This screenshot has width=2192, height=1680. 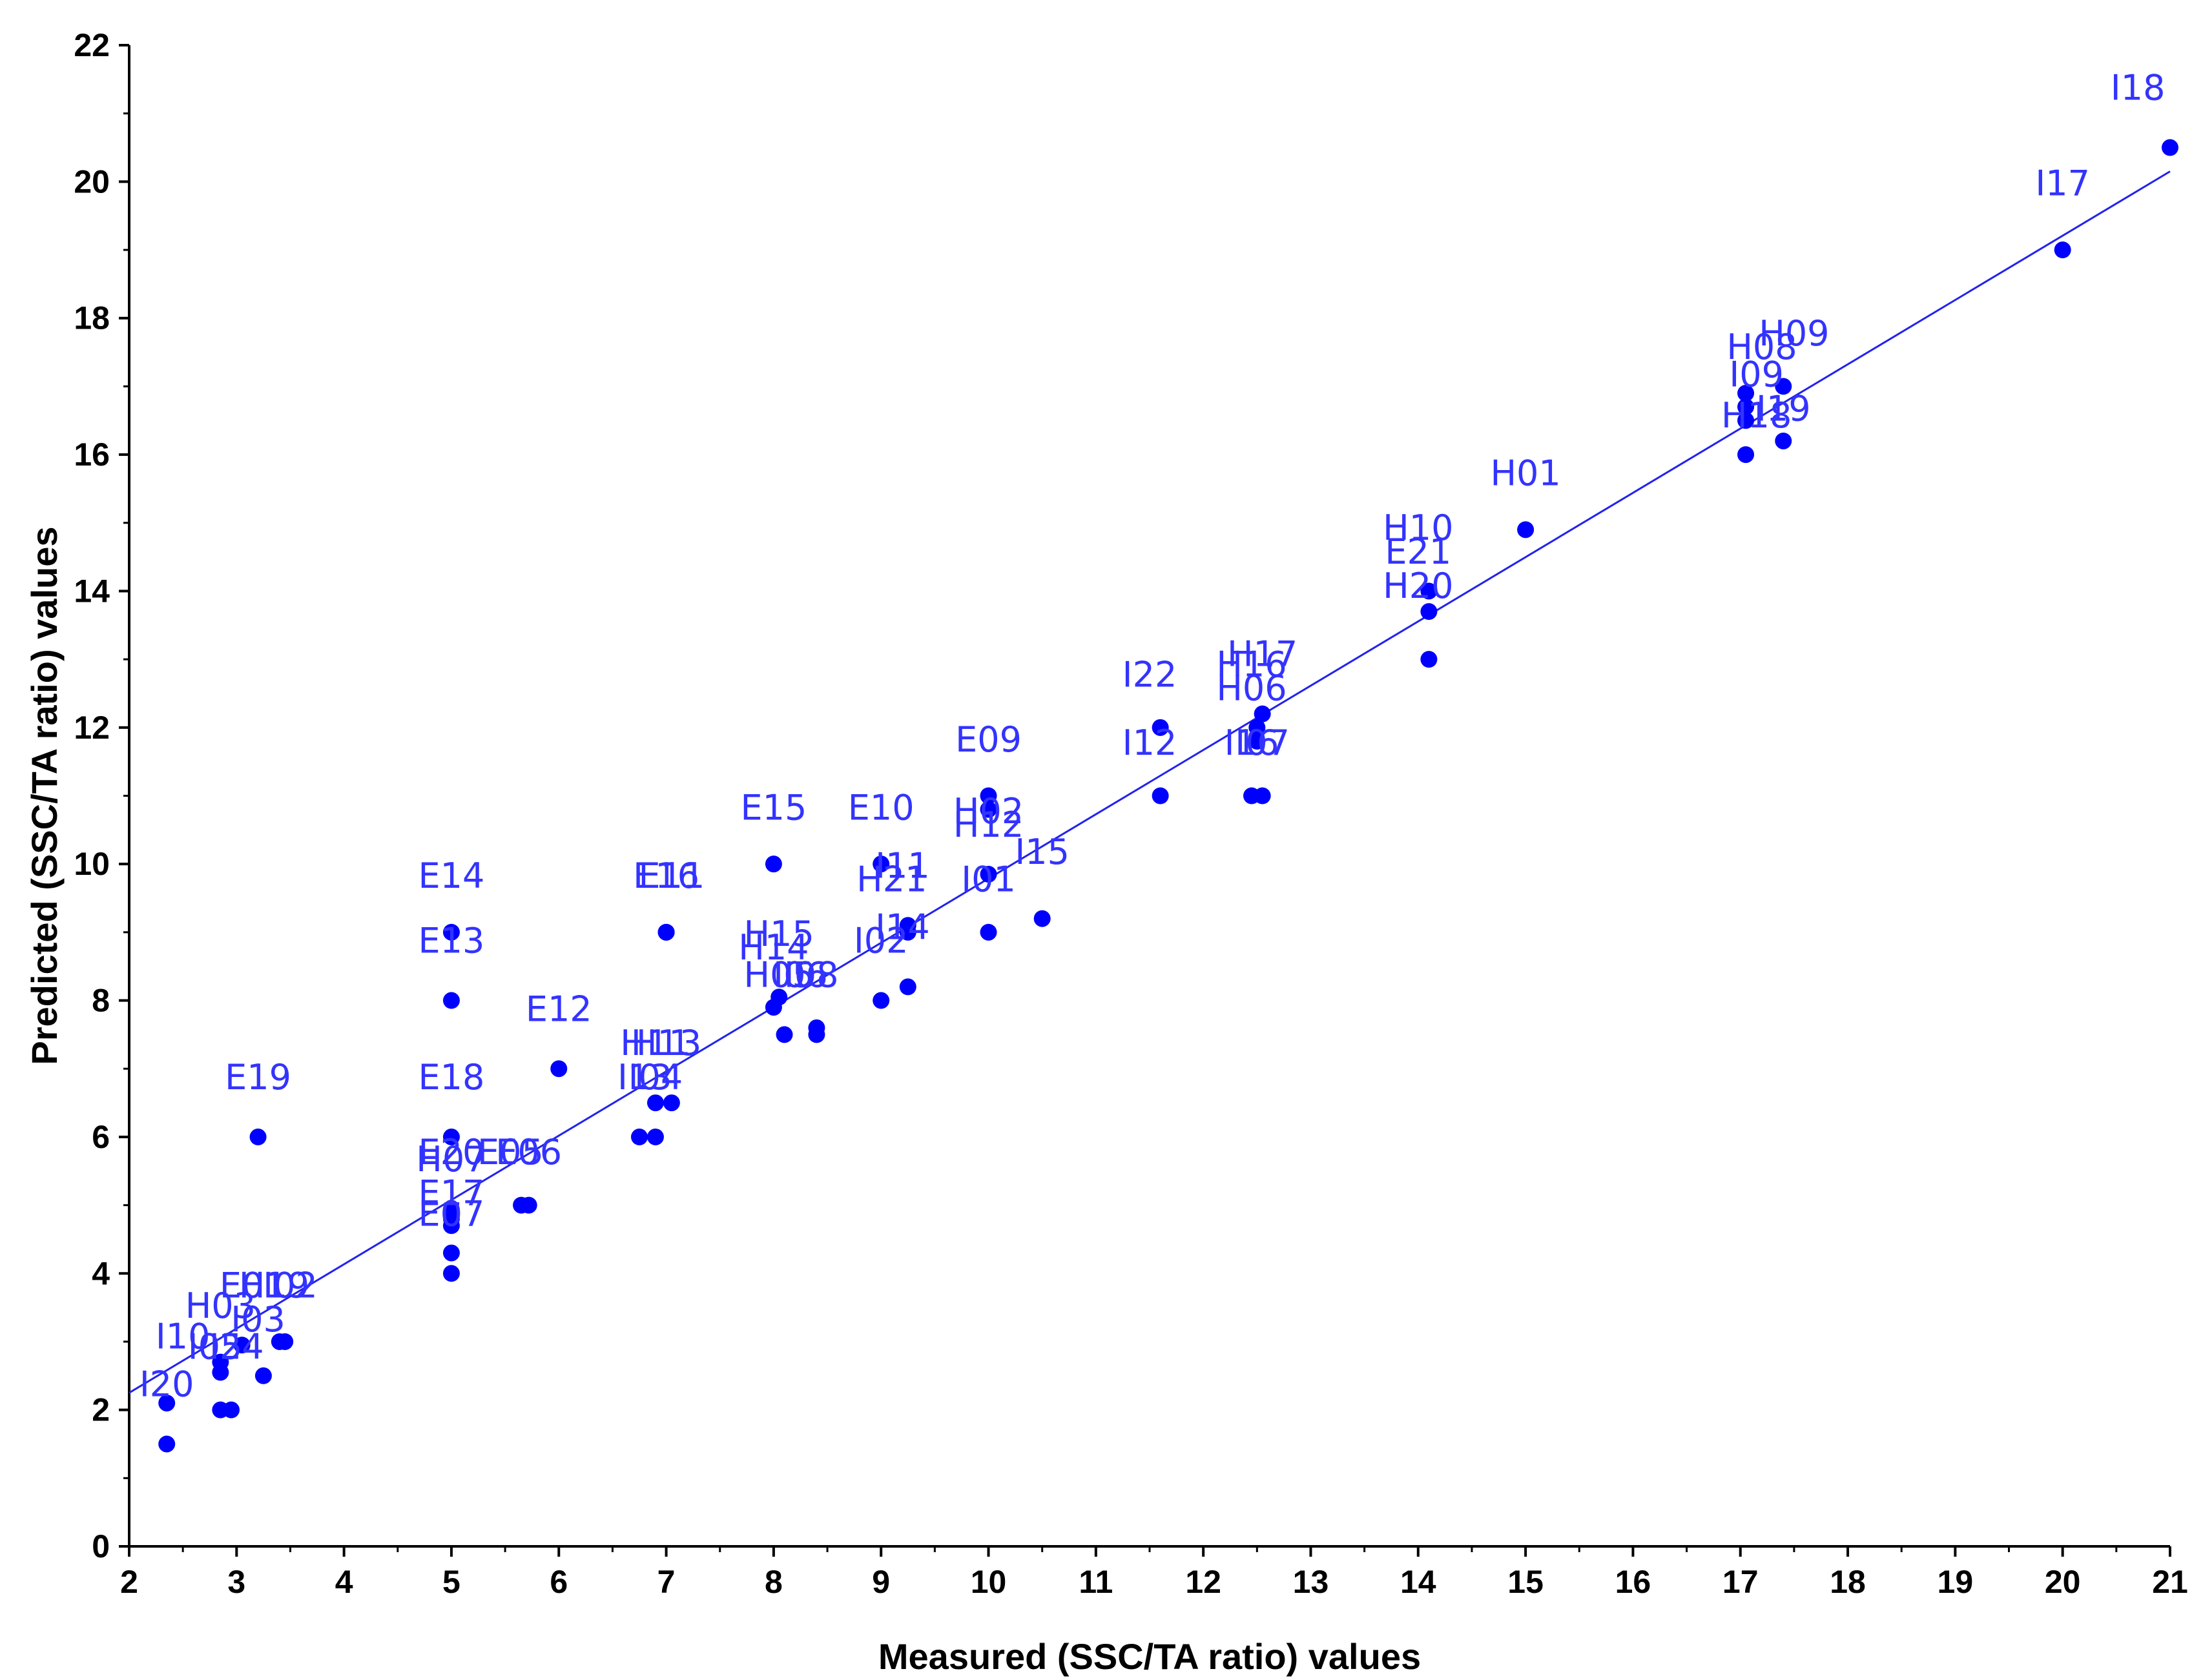 I want to click on point-label: E14, so click(x=452, y=875).